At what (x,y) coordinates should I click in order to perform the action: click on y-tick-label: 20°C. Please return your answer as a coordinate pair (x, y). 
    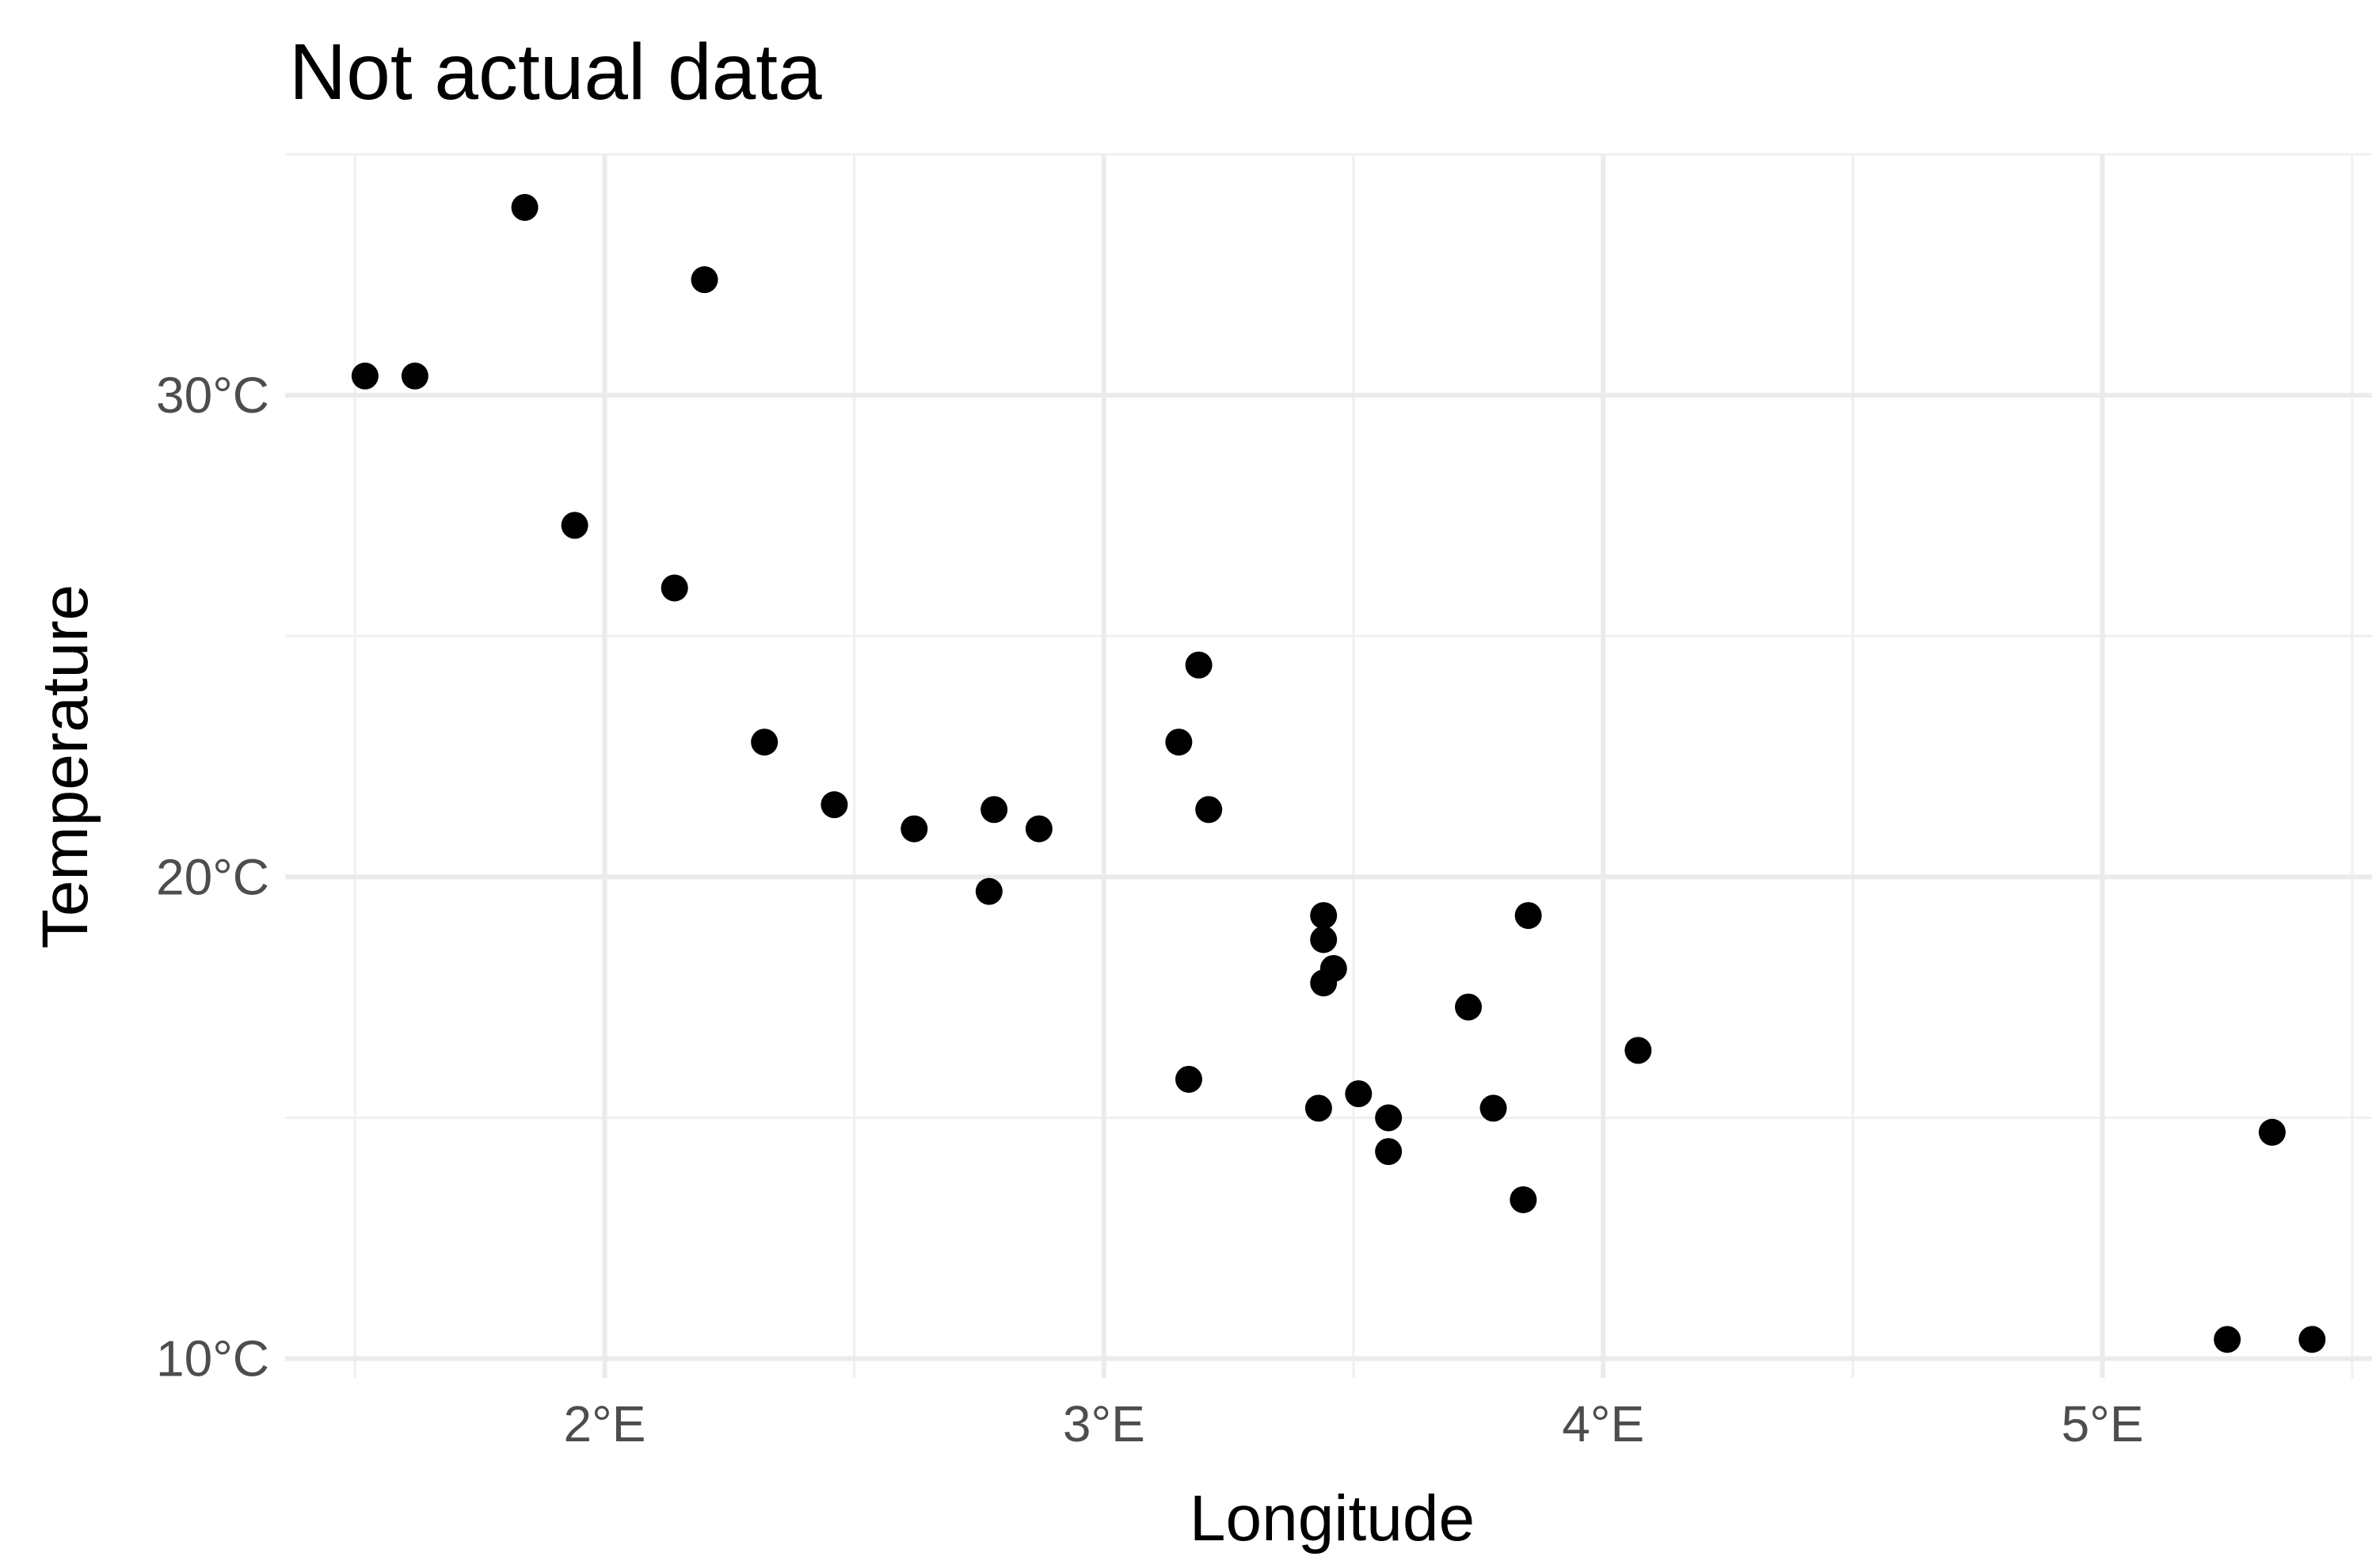
    Looking at the image, I should click on (212, 876).